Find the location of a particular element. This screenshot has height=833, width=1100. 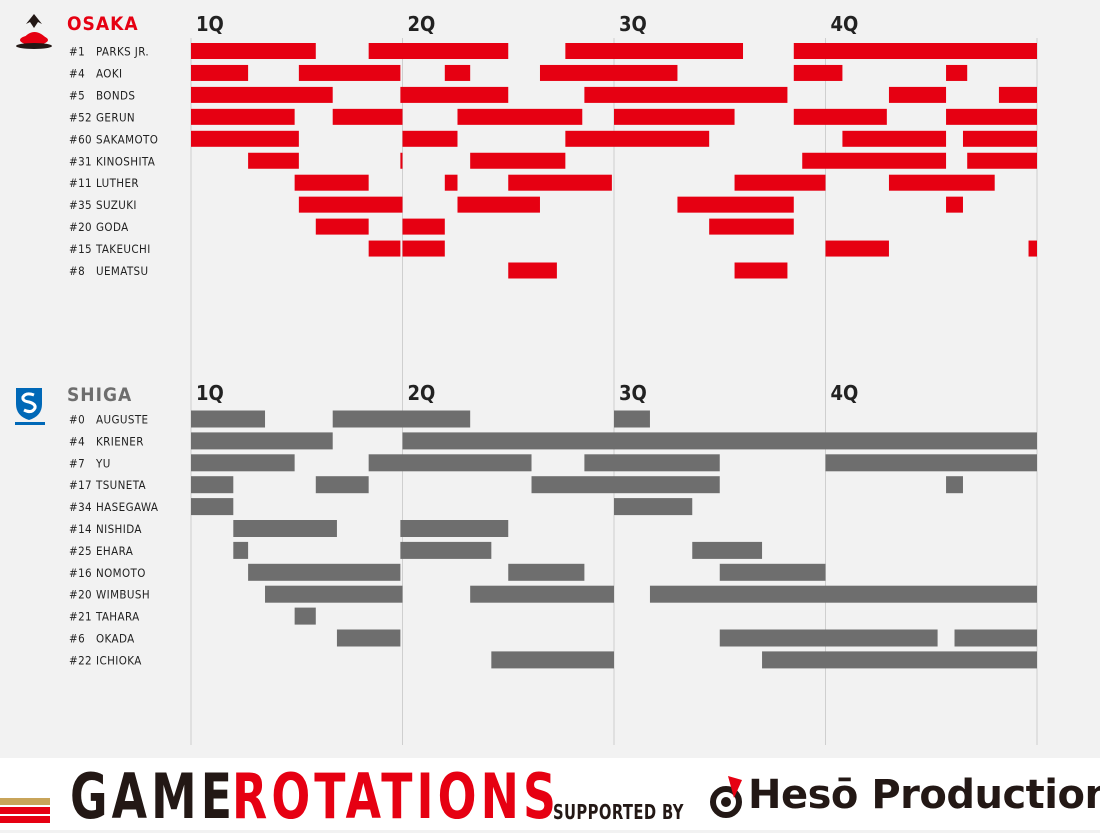

player-number: #34 is located at coordinates (80, 507).